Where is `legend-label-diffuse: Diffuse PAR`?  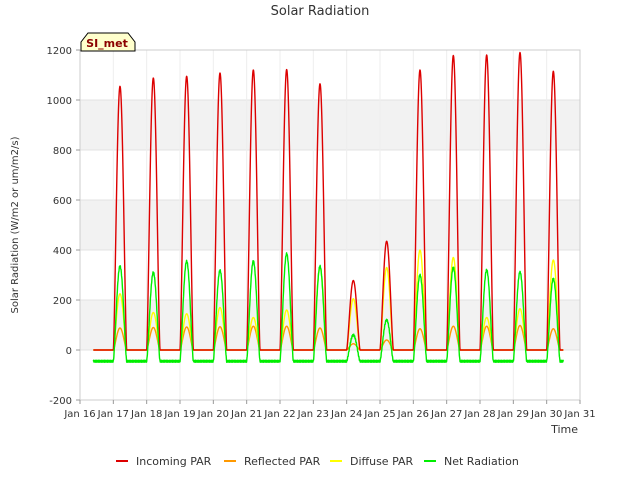 legend-label-diffuse: Diffuse PAR is located at coordinates (382, 461).